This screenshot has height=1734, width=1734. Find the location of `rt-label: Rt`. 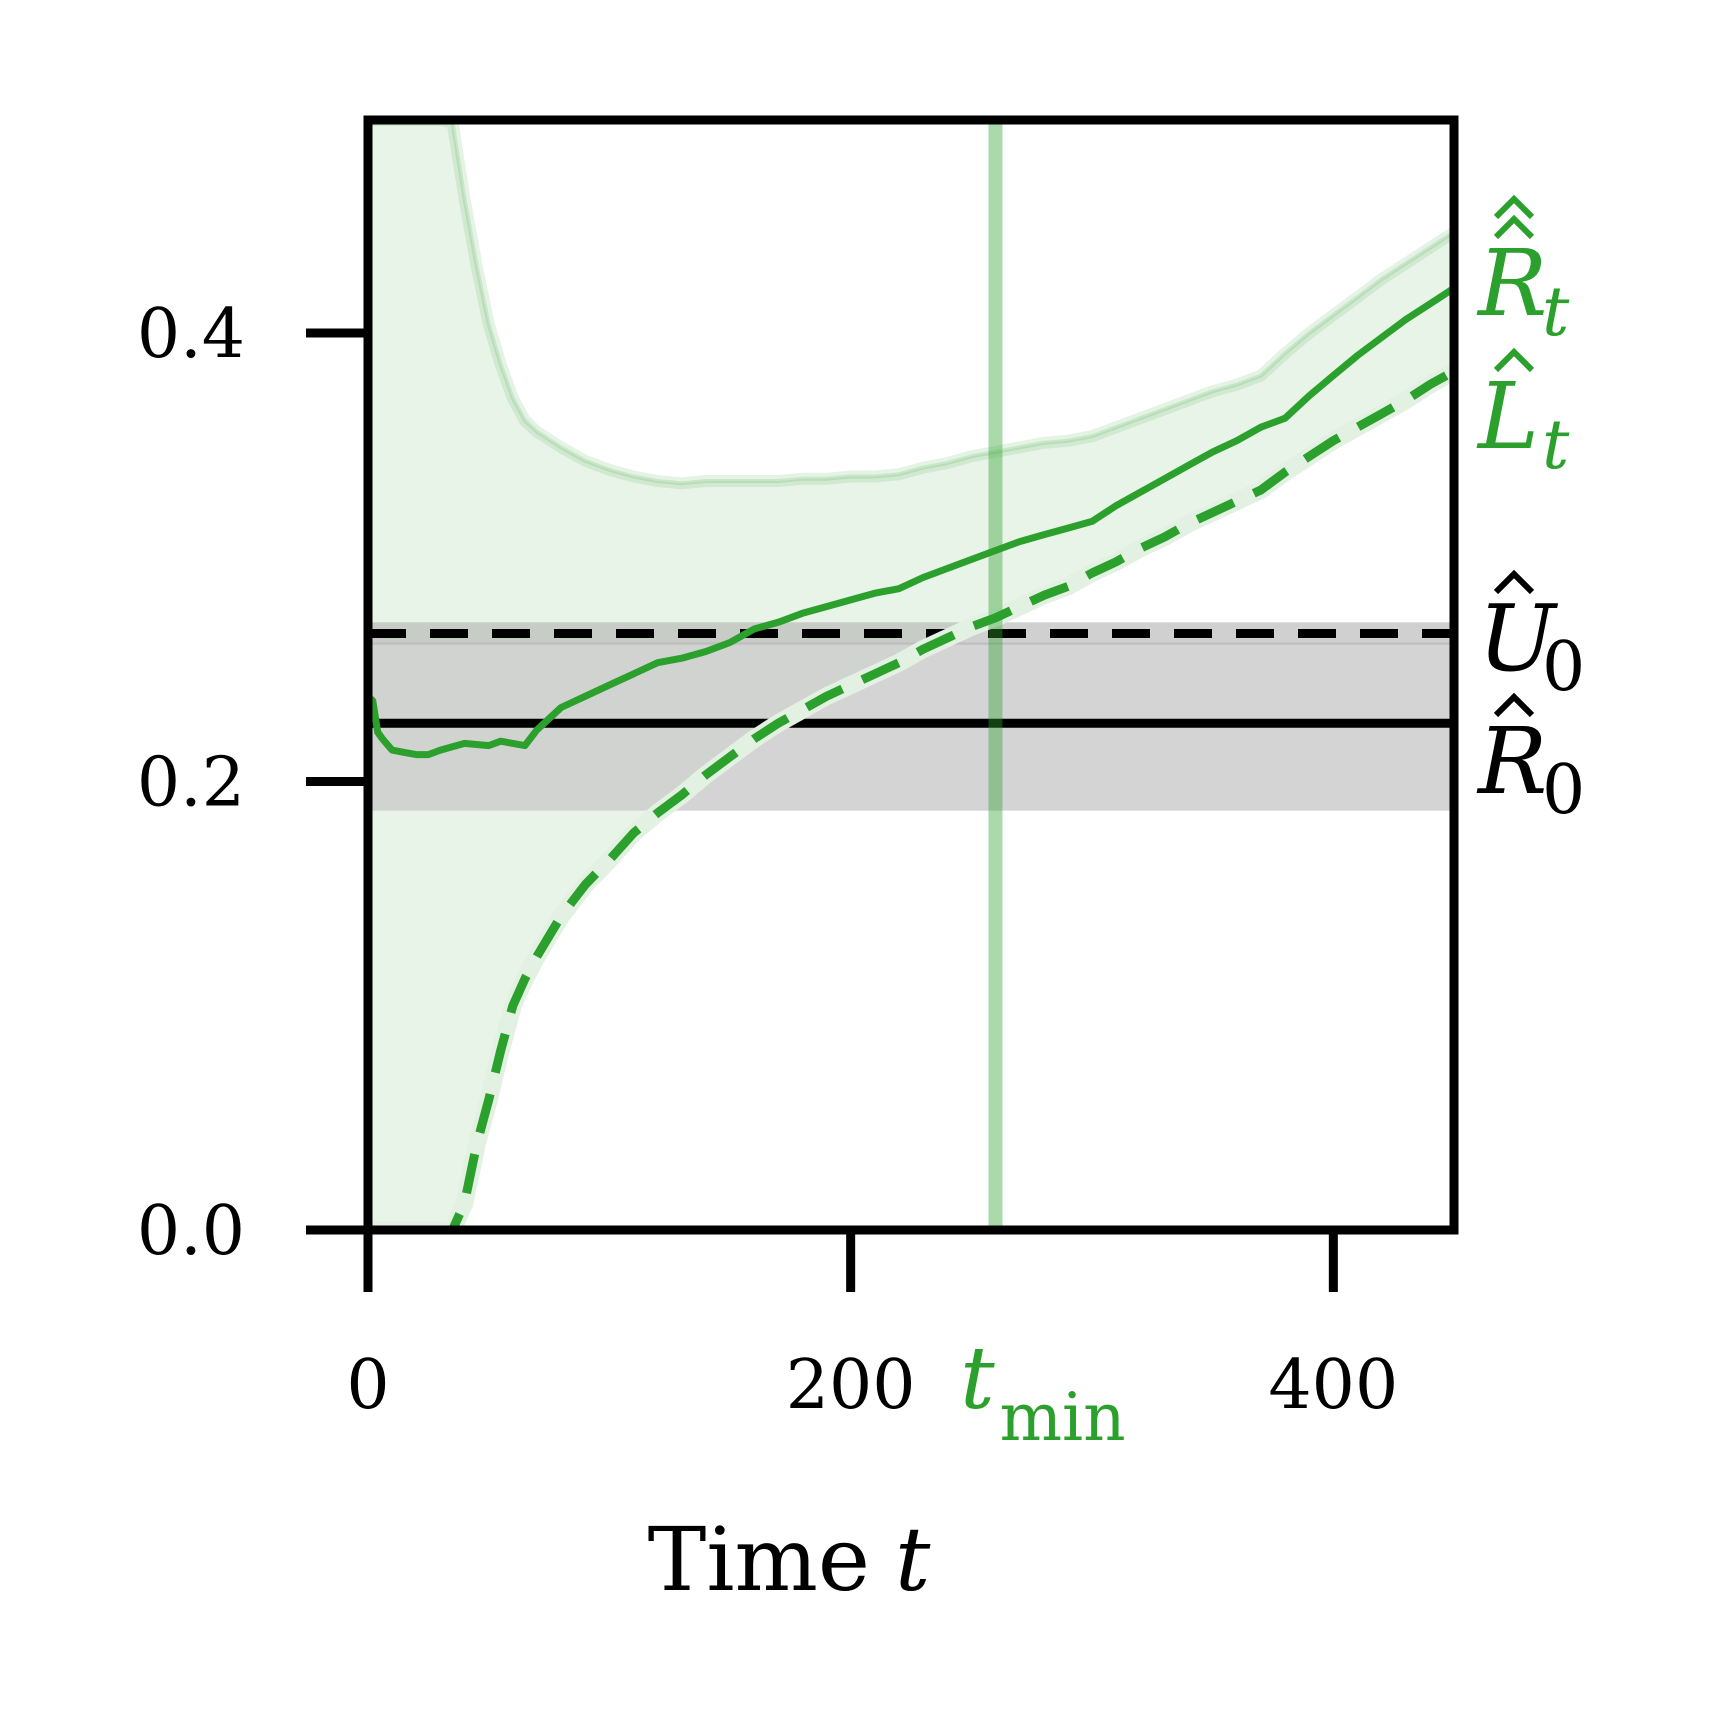

rt-label: Rt is located at coordinates (1523, 273).